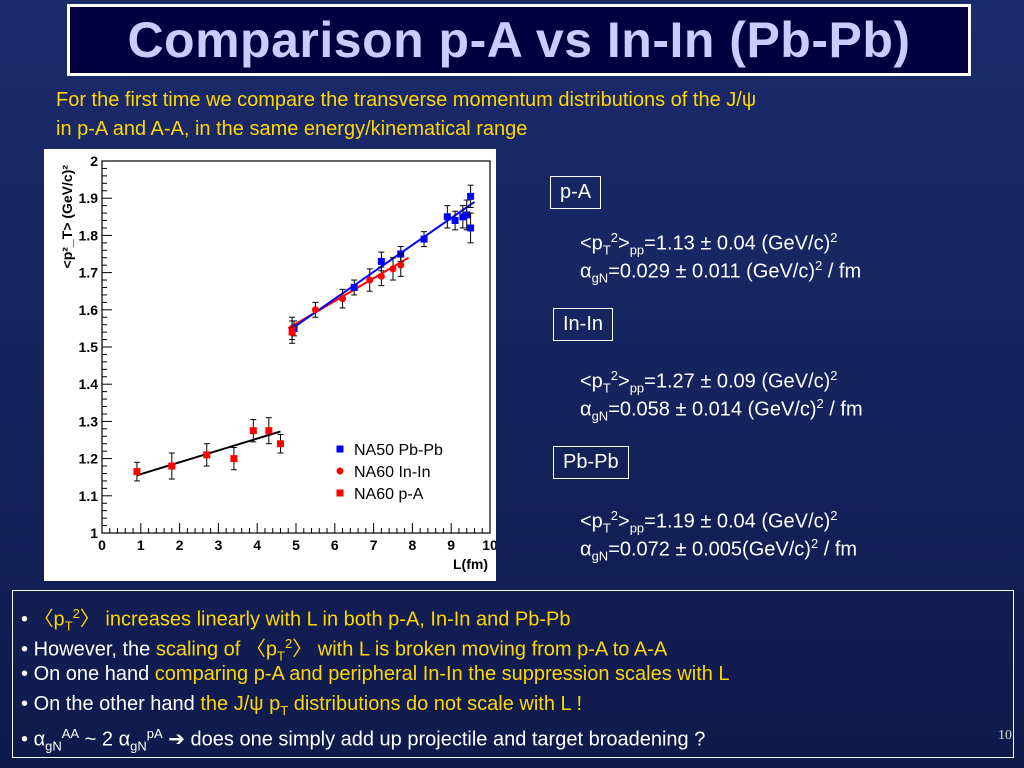 The height and width of the screenshot is (768, 1024). What do you see at coordinates (489, 545) in the screenshot?
I see `x-tick-label: 10` at bounding box center [489, 545].